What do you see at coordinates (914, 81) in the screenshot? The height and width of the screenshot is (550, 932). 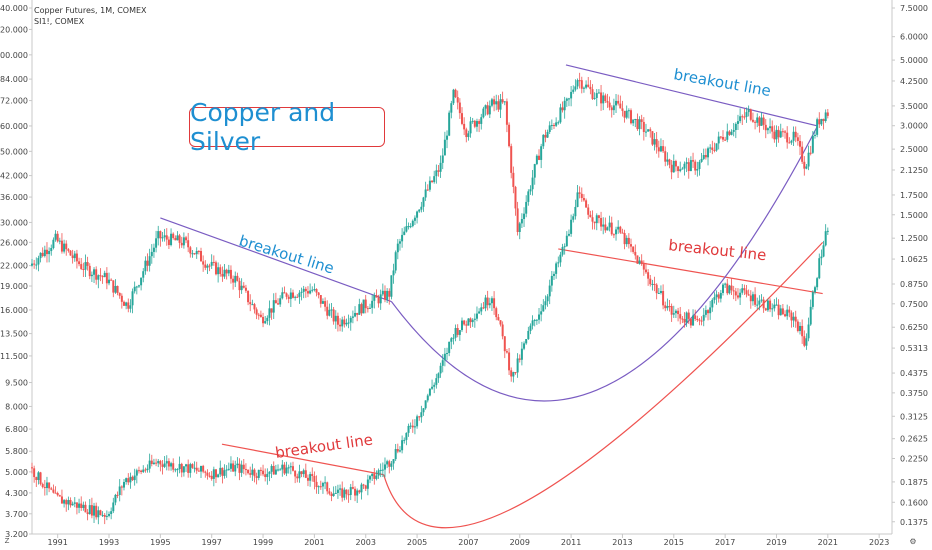 I see `right-tick-label: 4.2500` at bounding box center [914, 81].